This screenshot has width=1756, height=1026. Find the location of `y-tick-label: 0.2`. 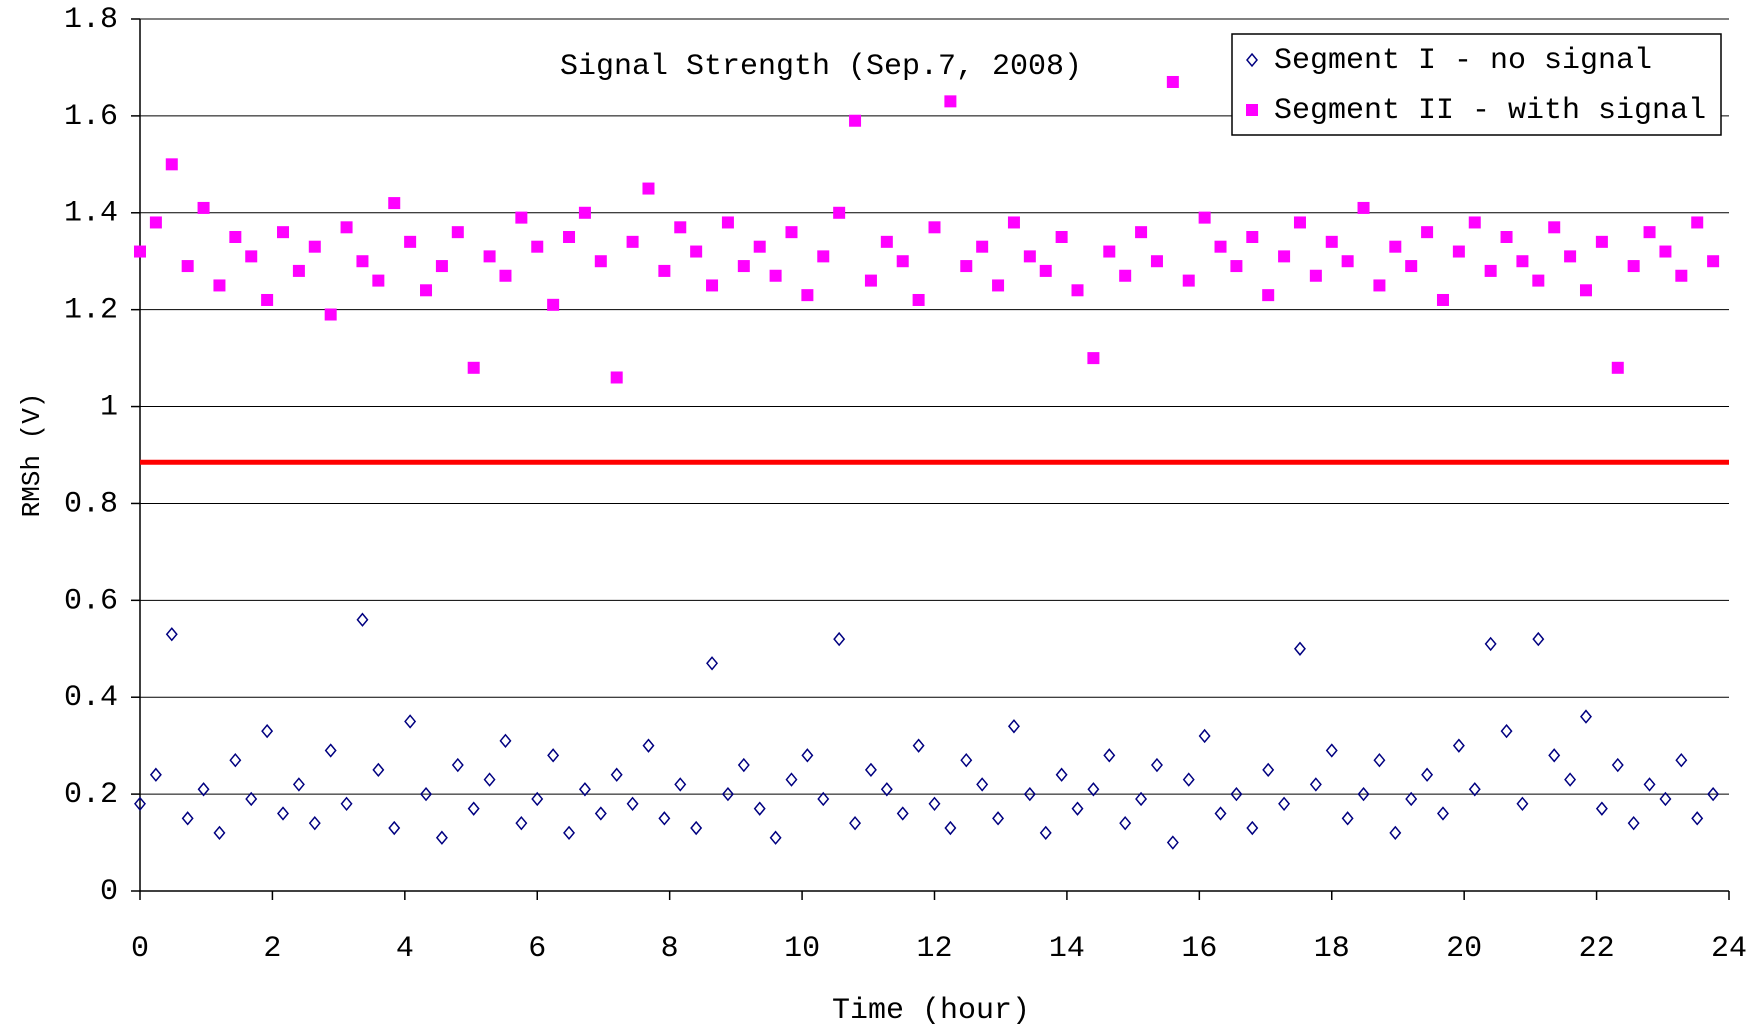

y-tick-label: 0.2 is located at coordinates (91, 795).